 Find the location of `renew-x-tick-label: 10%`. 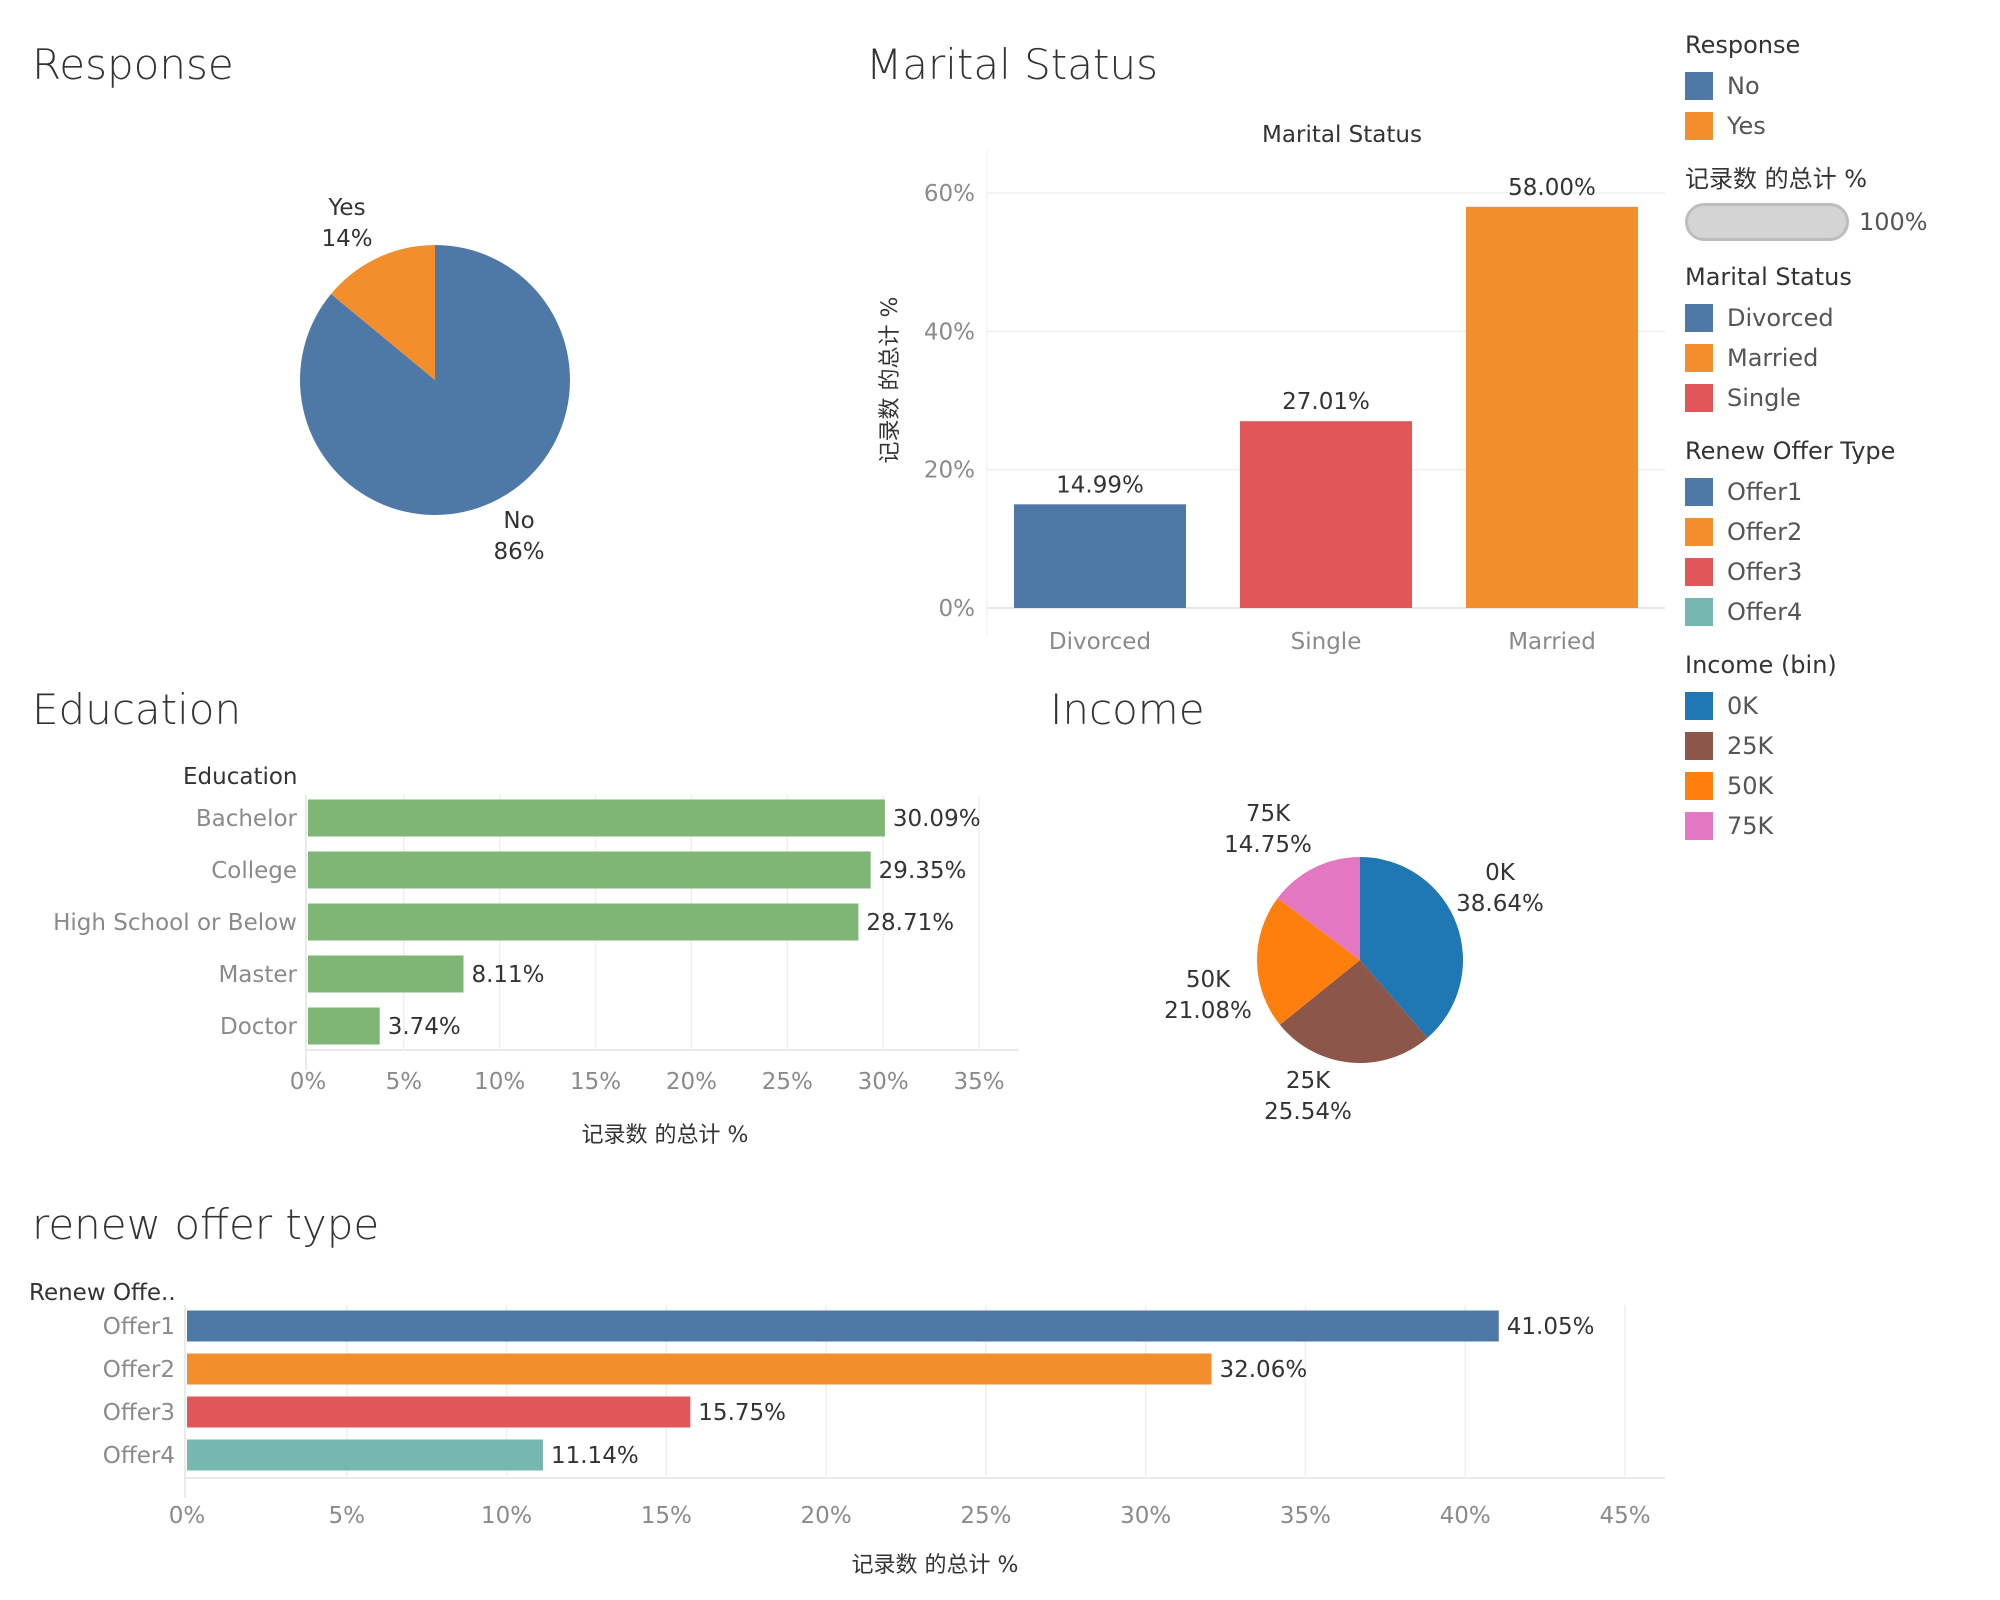

renew-x-tick-label: 10% is located at coordinates (506, 1516).